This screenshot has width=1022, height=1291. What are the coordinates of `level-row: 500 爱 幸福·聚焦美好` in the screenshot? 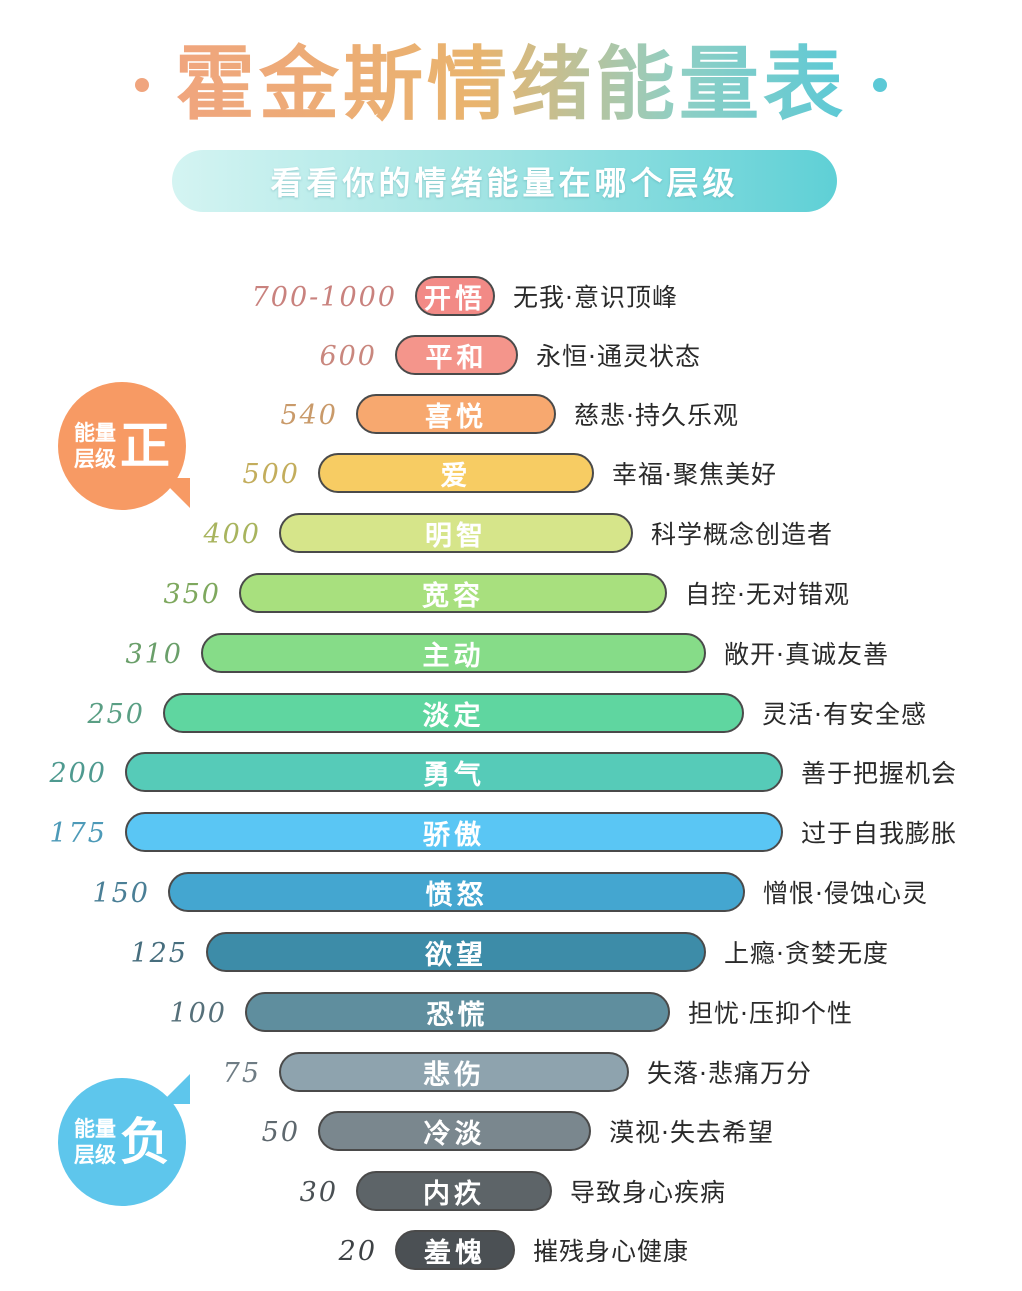 It's located at (511, 475).